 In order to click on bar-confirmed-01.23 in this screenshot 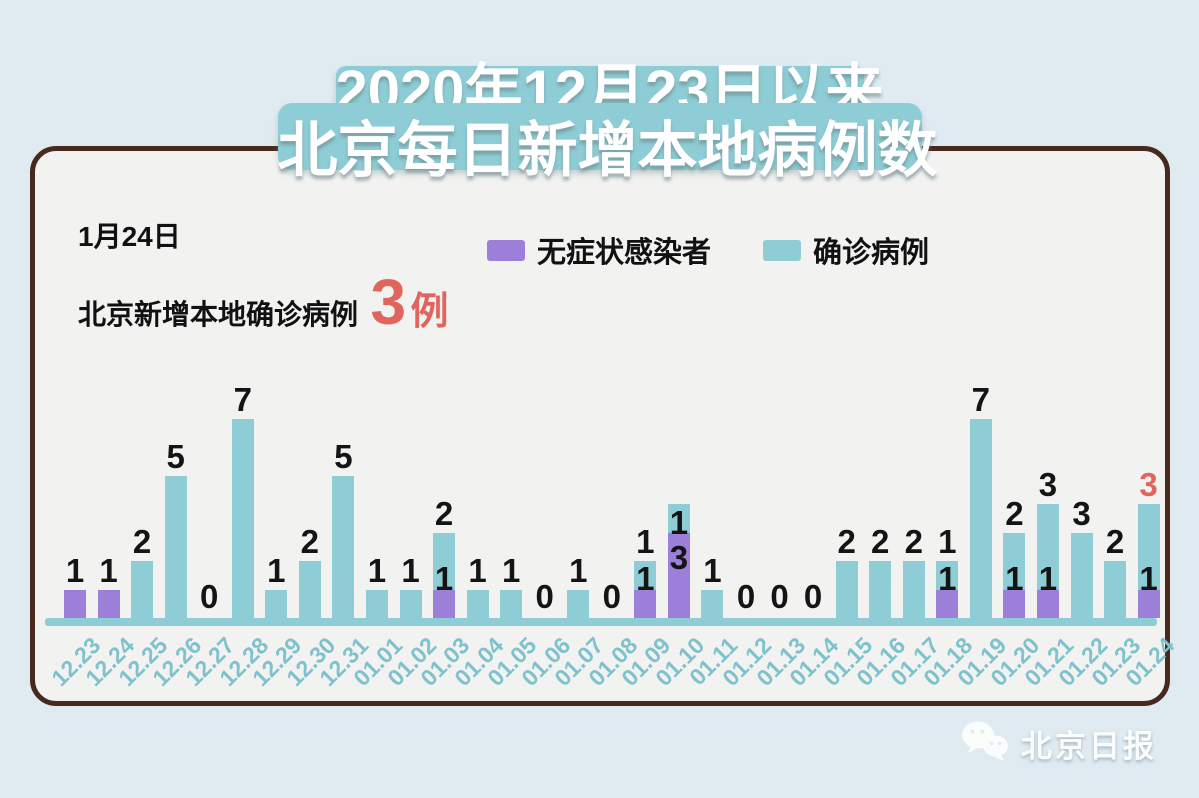, I will do `click(1115, 589)`.